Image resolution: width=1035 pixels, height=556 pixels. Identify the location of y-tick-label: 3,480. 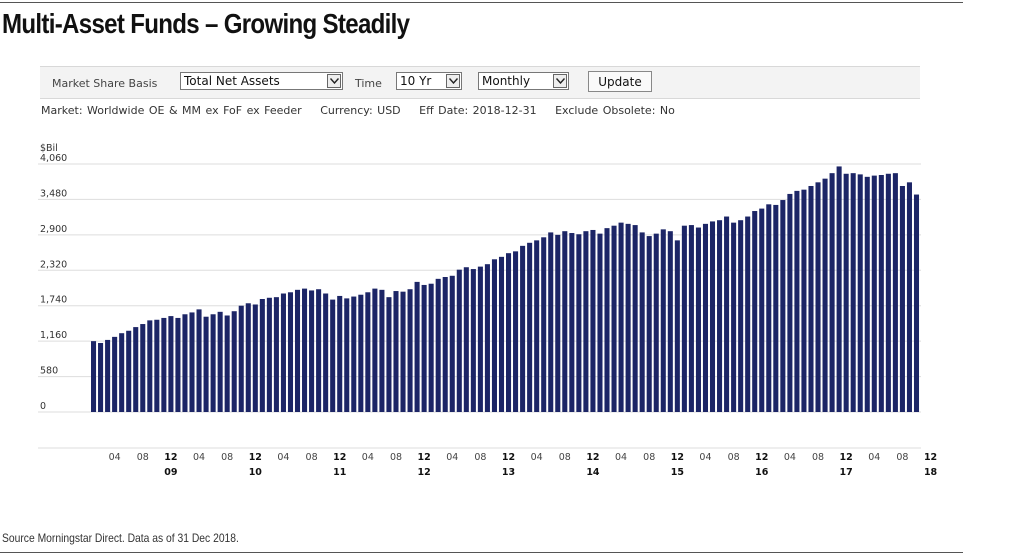
(53, 193).